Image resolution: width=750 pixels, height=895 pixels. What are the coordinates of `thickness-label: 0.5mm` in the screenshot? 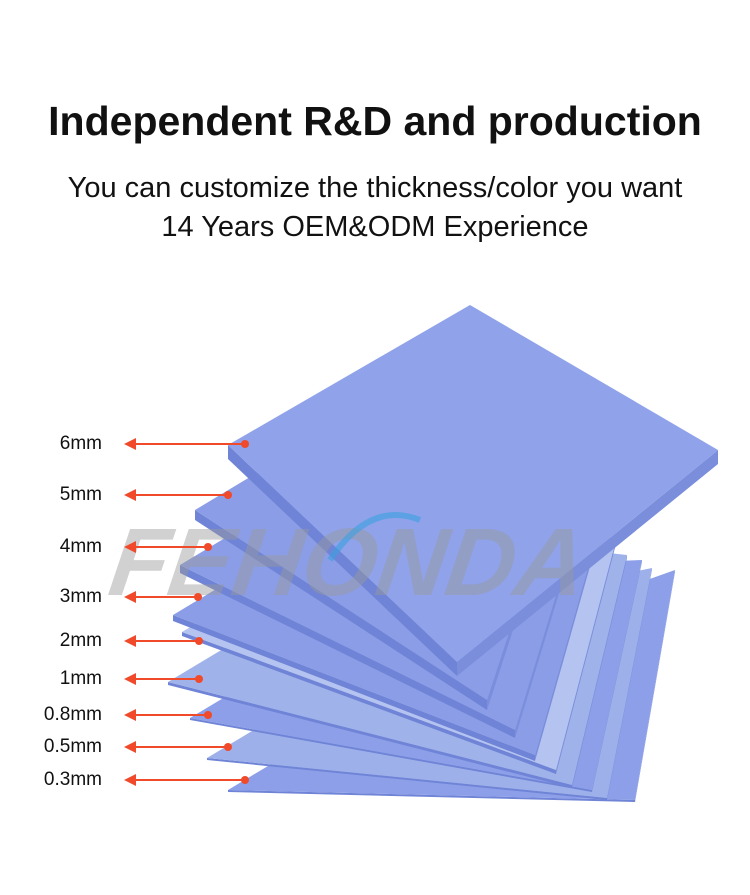 It's located at (72, 746).